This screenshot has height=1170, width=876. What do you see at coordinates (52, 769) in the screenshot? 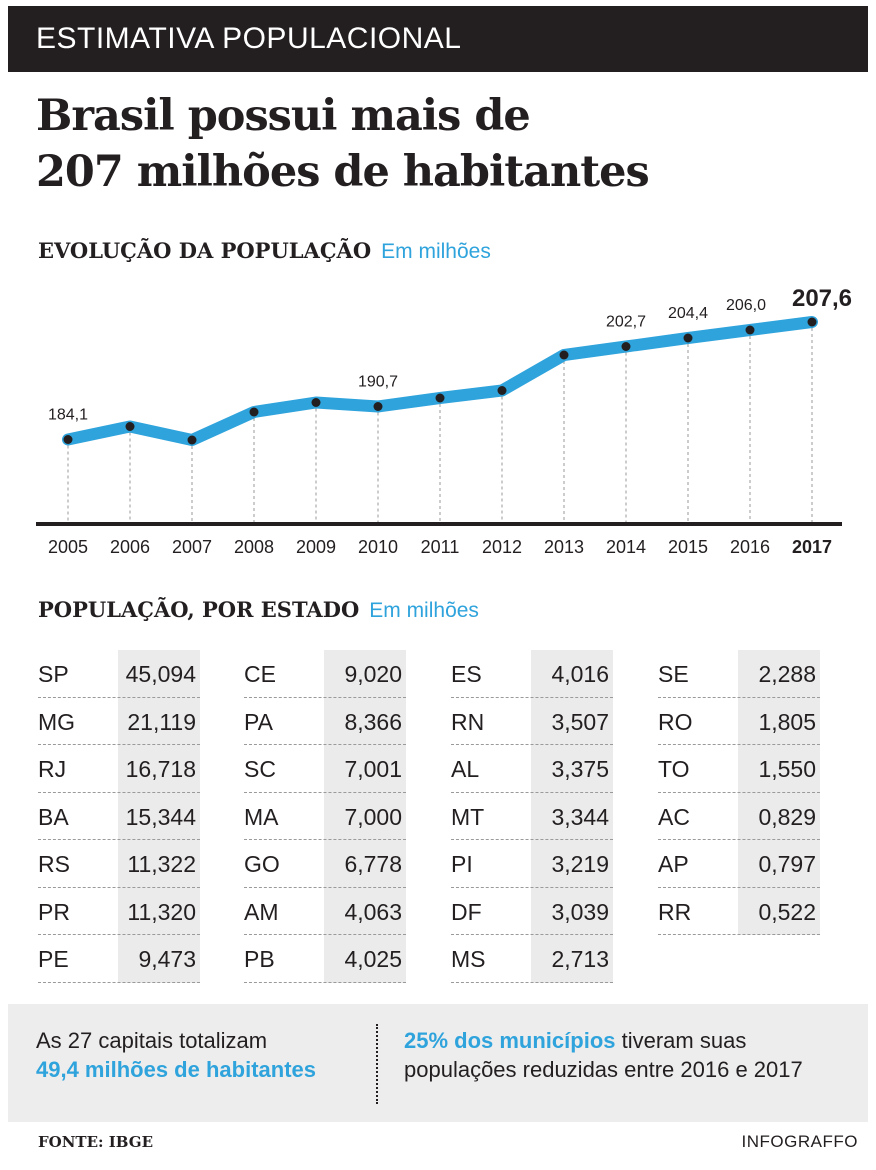
I see `state-abbr: RJ` at bounding box center [52, 769].